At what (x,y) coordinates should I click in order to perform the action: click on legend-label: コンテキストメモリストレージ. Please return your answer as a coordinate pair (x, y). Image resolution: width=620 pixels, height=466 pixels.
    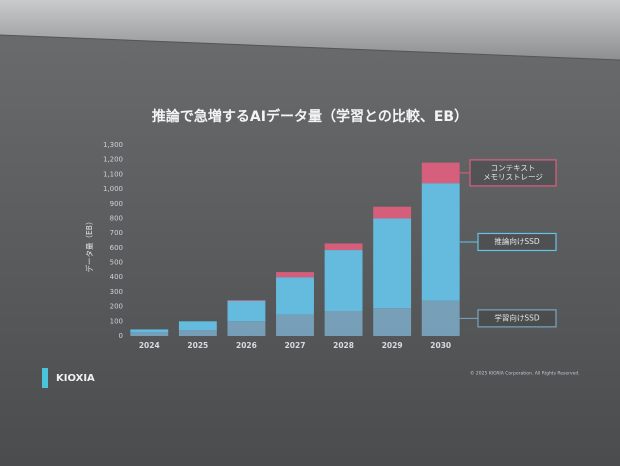
    Looking at the image, I should click on (513, 172).